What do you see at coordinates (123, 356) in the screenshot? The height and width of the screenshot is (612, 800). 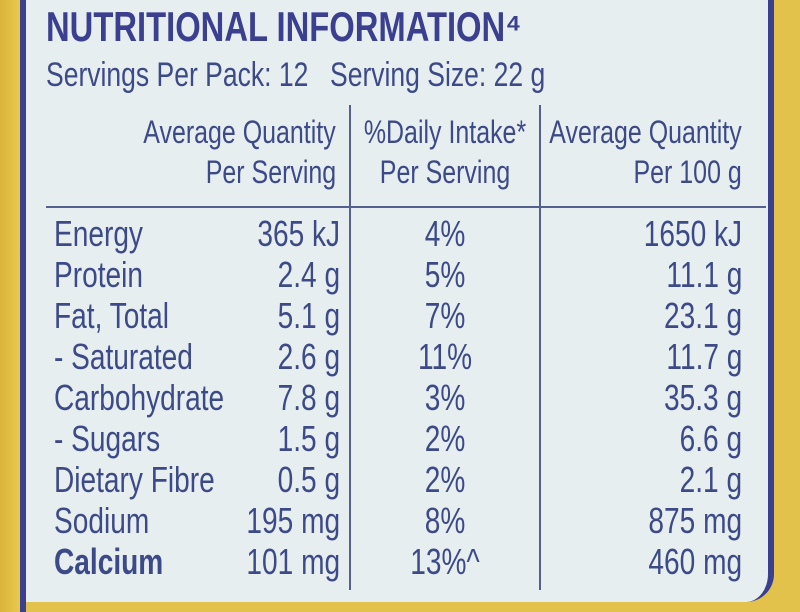 I see `nutrient-name: - Saturated` at bounding box center [123, 356].